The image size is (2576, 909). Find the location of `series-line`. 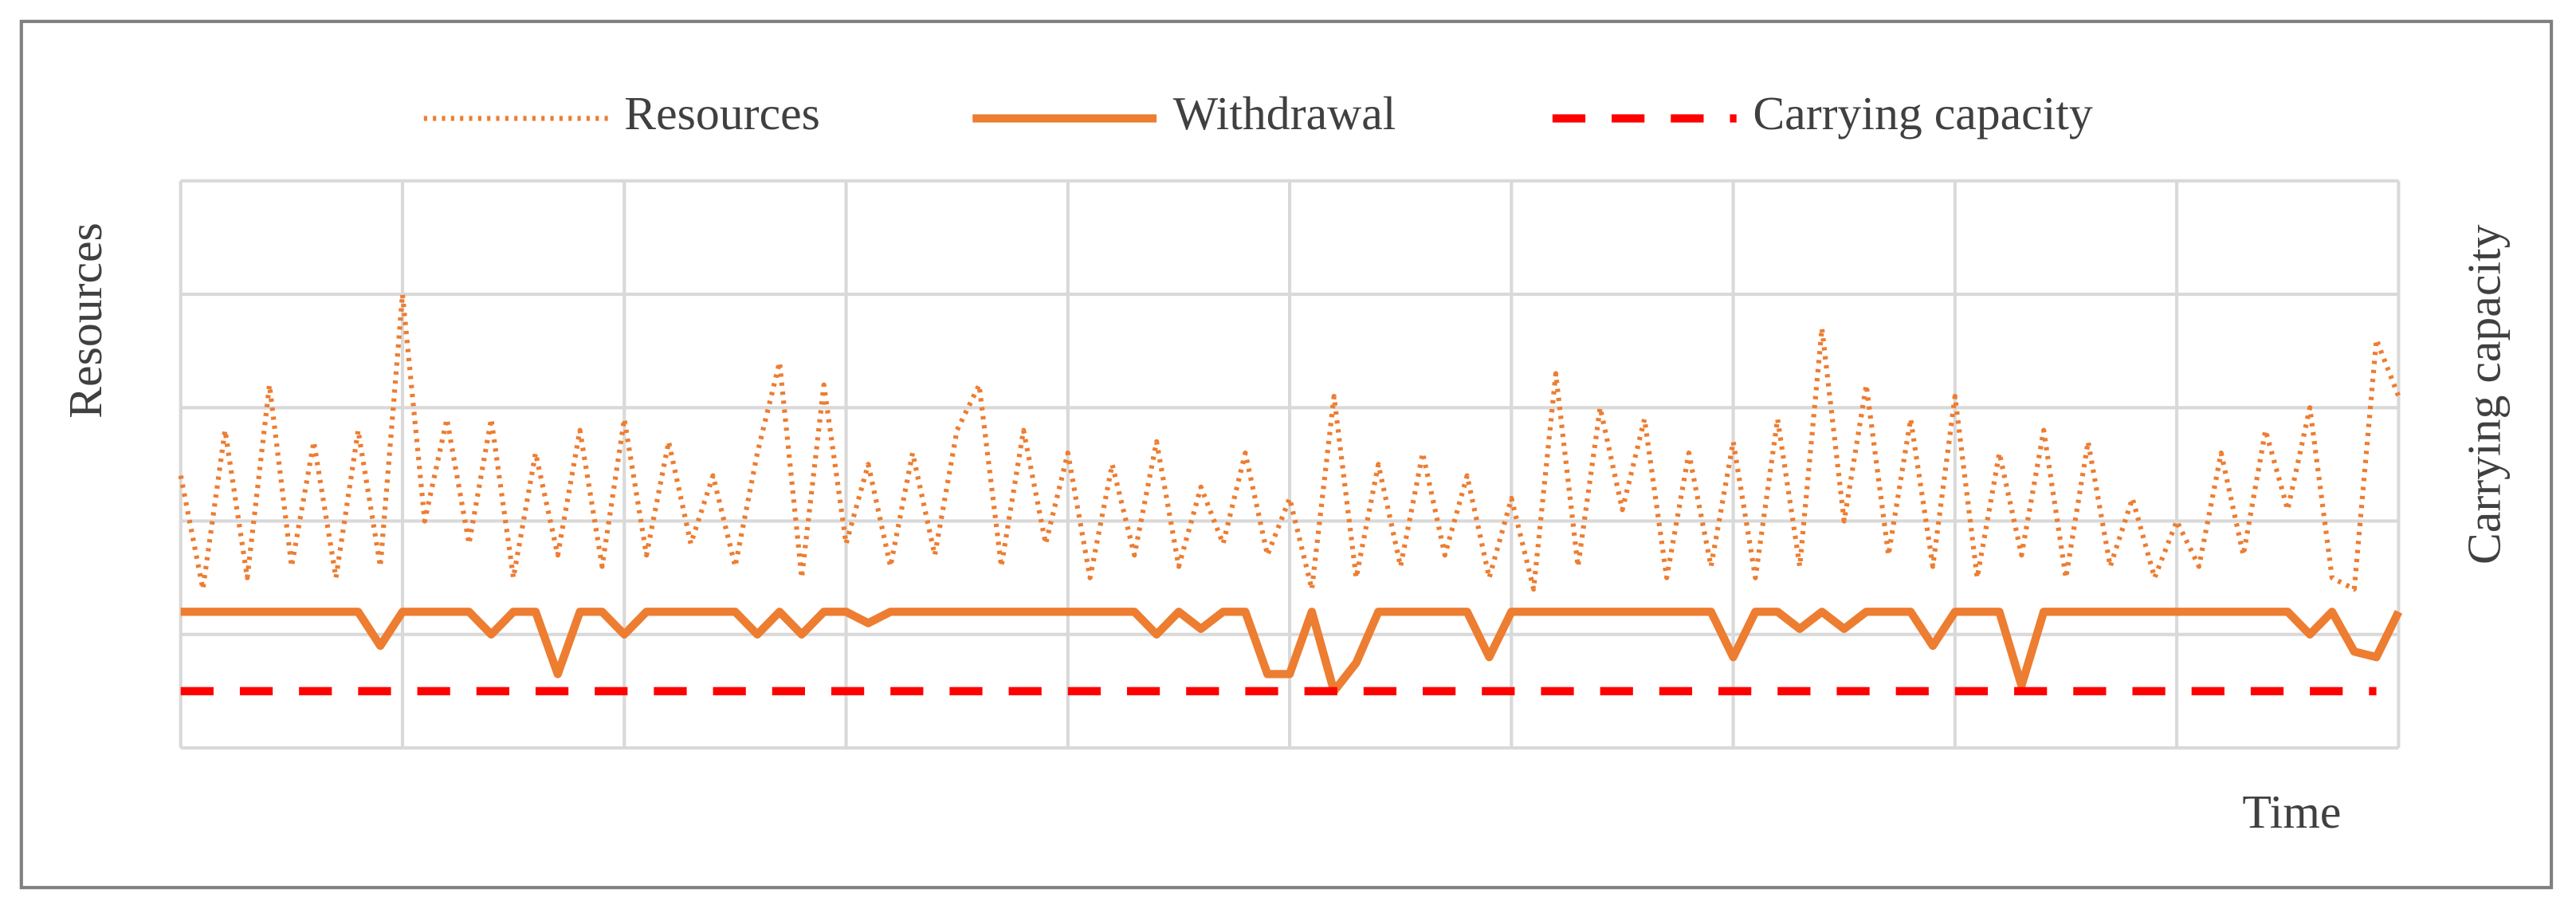

series-line is located at coordinates (1291, 652).